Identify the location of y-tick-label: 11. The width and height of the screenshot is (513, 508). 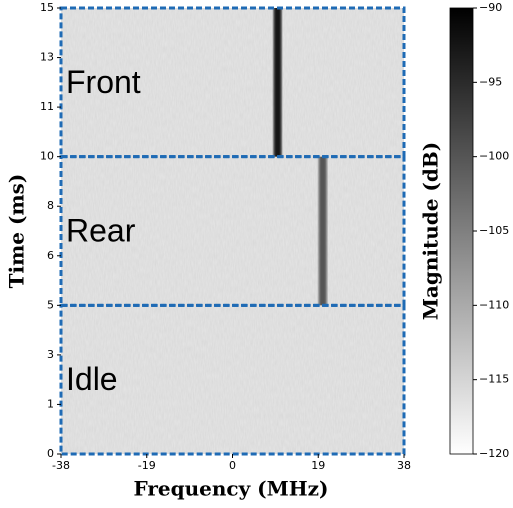
(47, 106).